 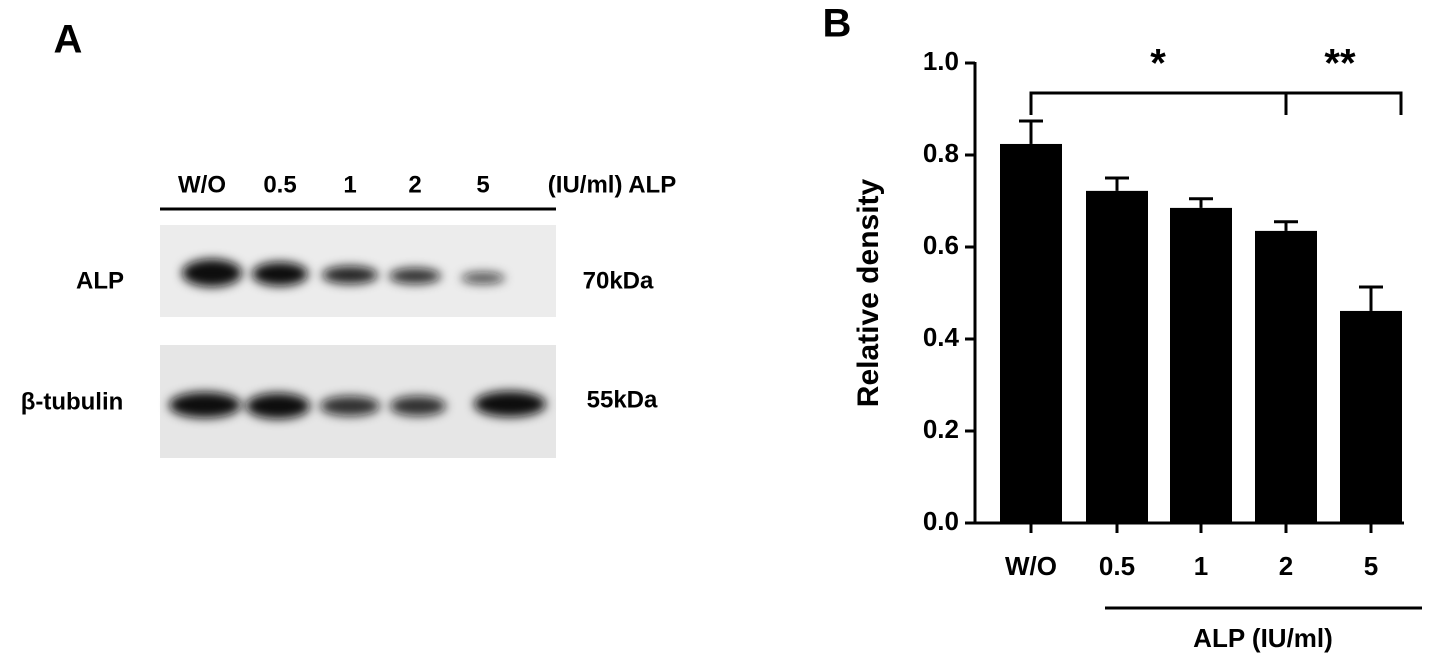 What do you see at coordinates (414, 184) in the screenshot?
I see `lane-label: 2` at bounding box center [414, 184].